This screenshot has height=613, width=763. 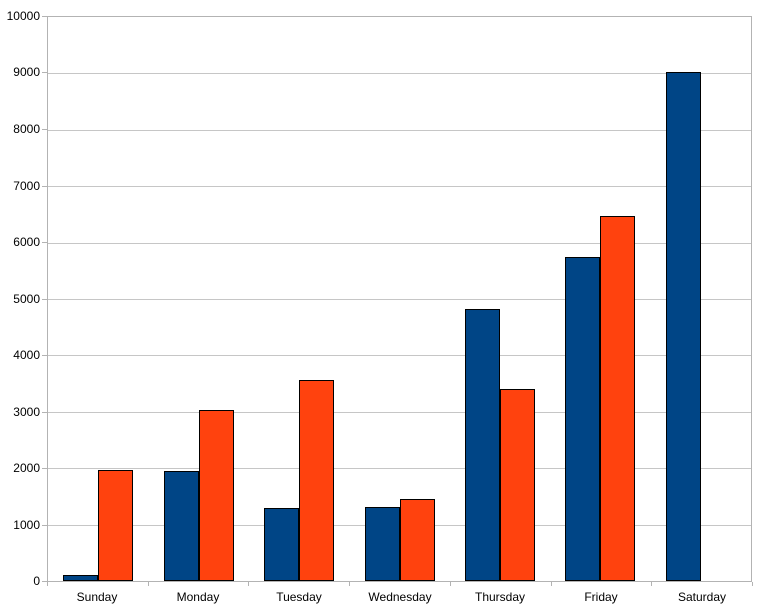 I want to click on bar-series-2-sunday, so click(x=115, y=525).